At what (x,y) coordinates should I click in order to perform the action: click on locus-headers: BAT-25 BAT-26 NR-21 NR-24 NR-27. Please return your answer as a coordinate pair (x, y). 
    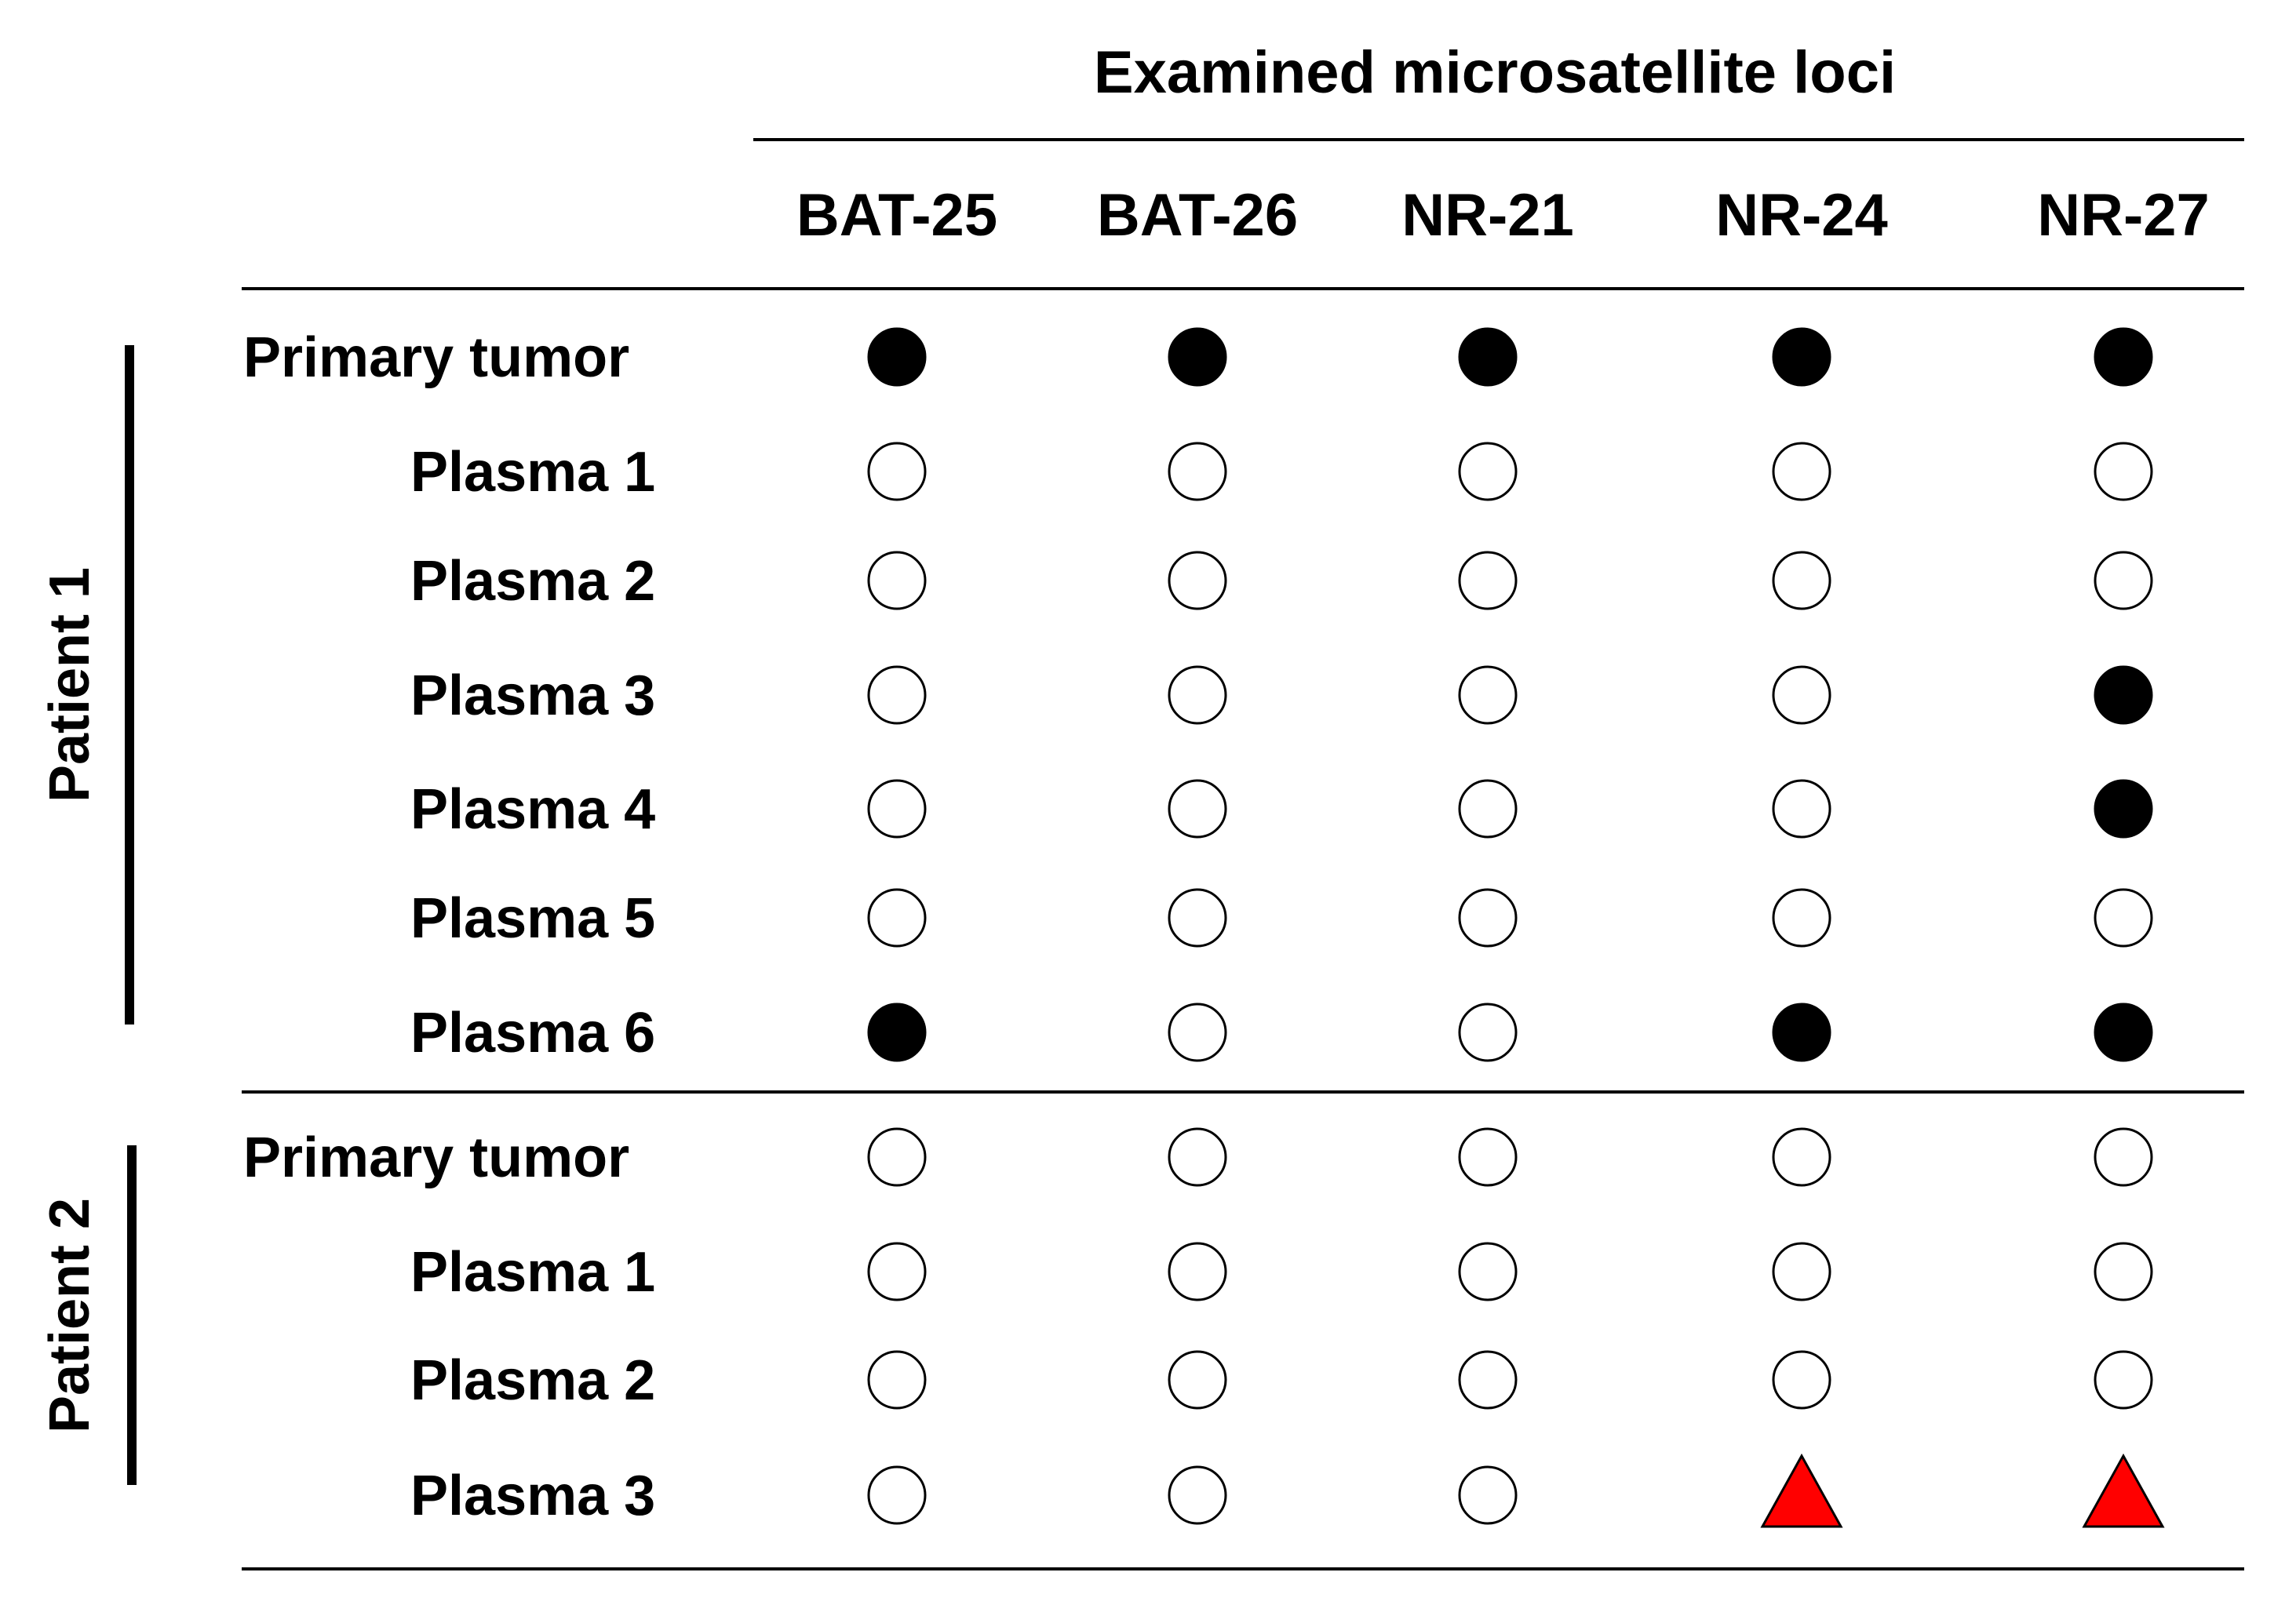
    Looking at the image, I should click on (1503, 215).